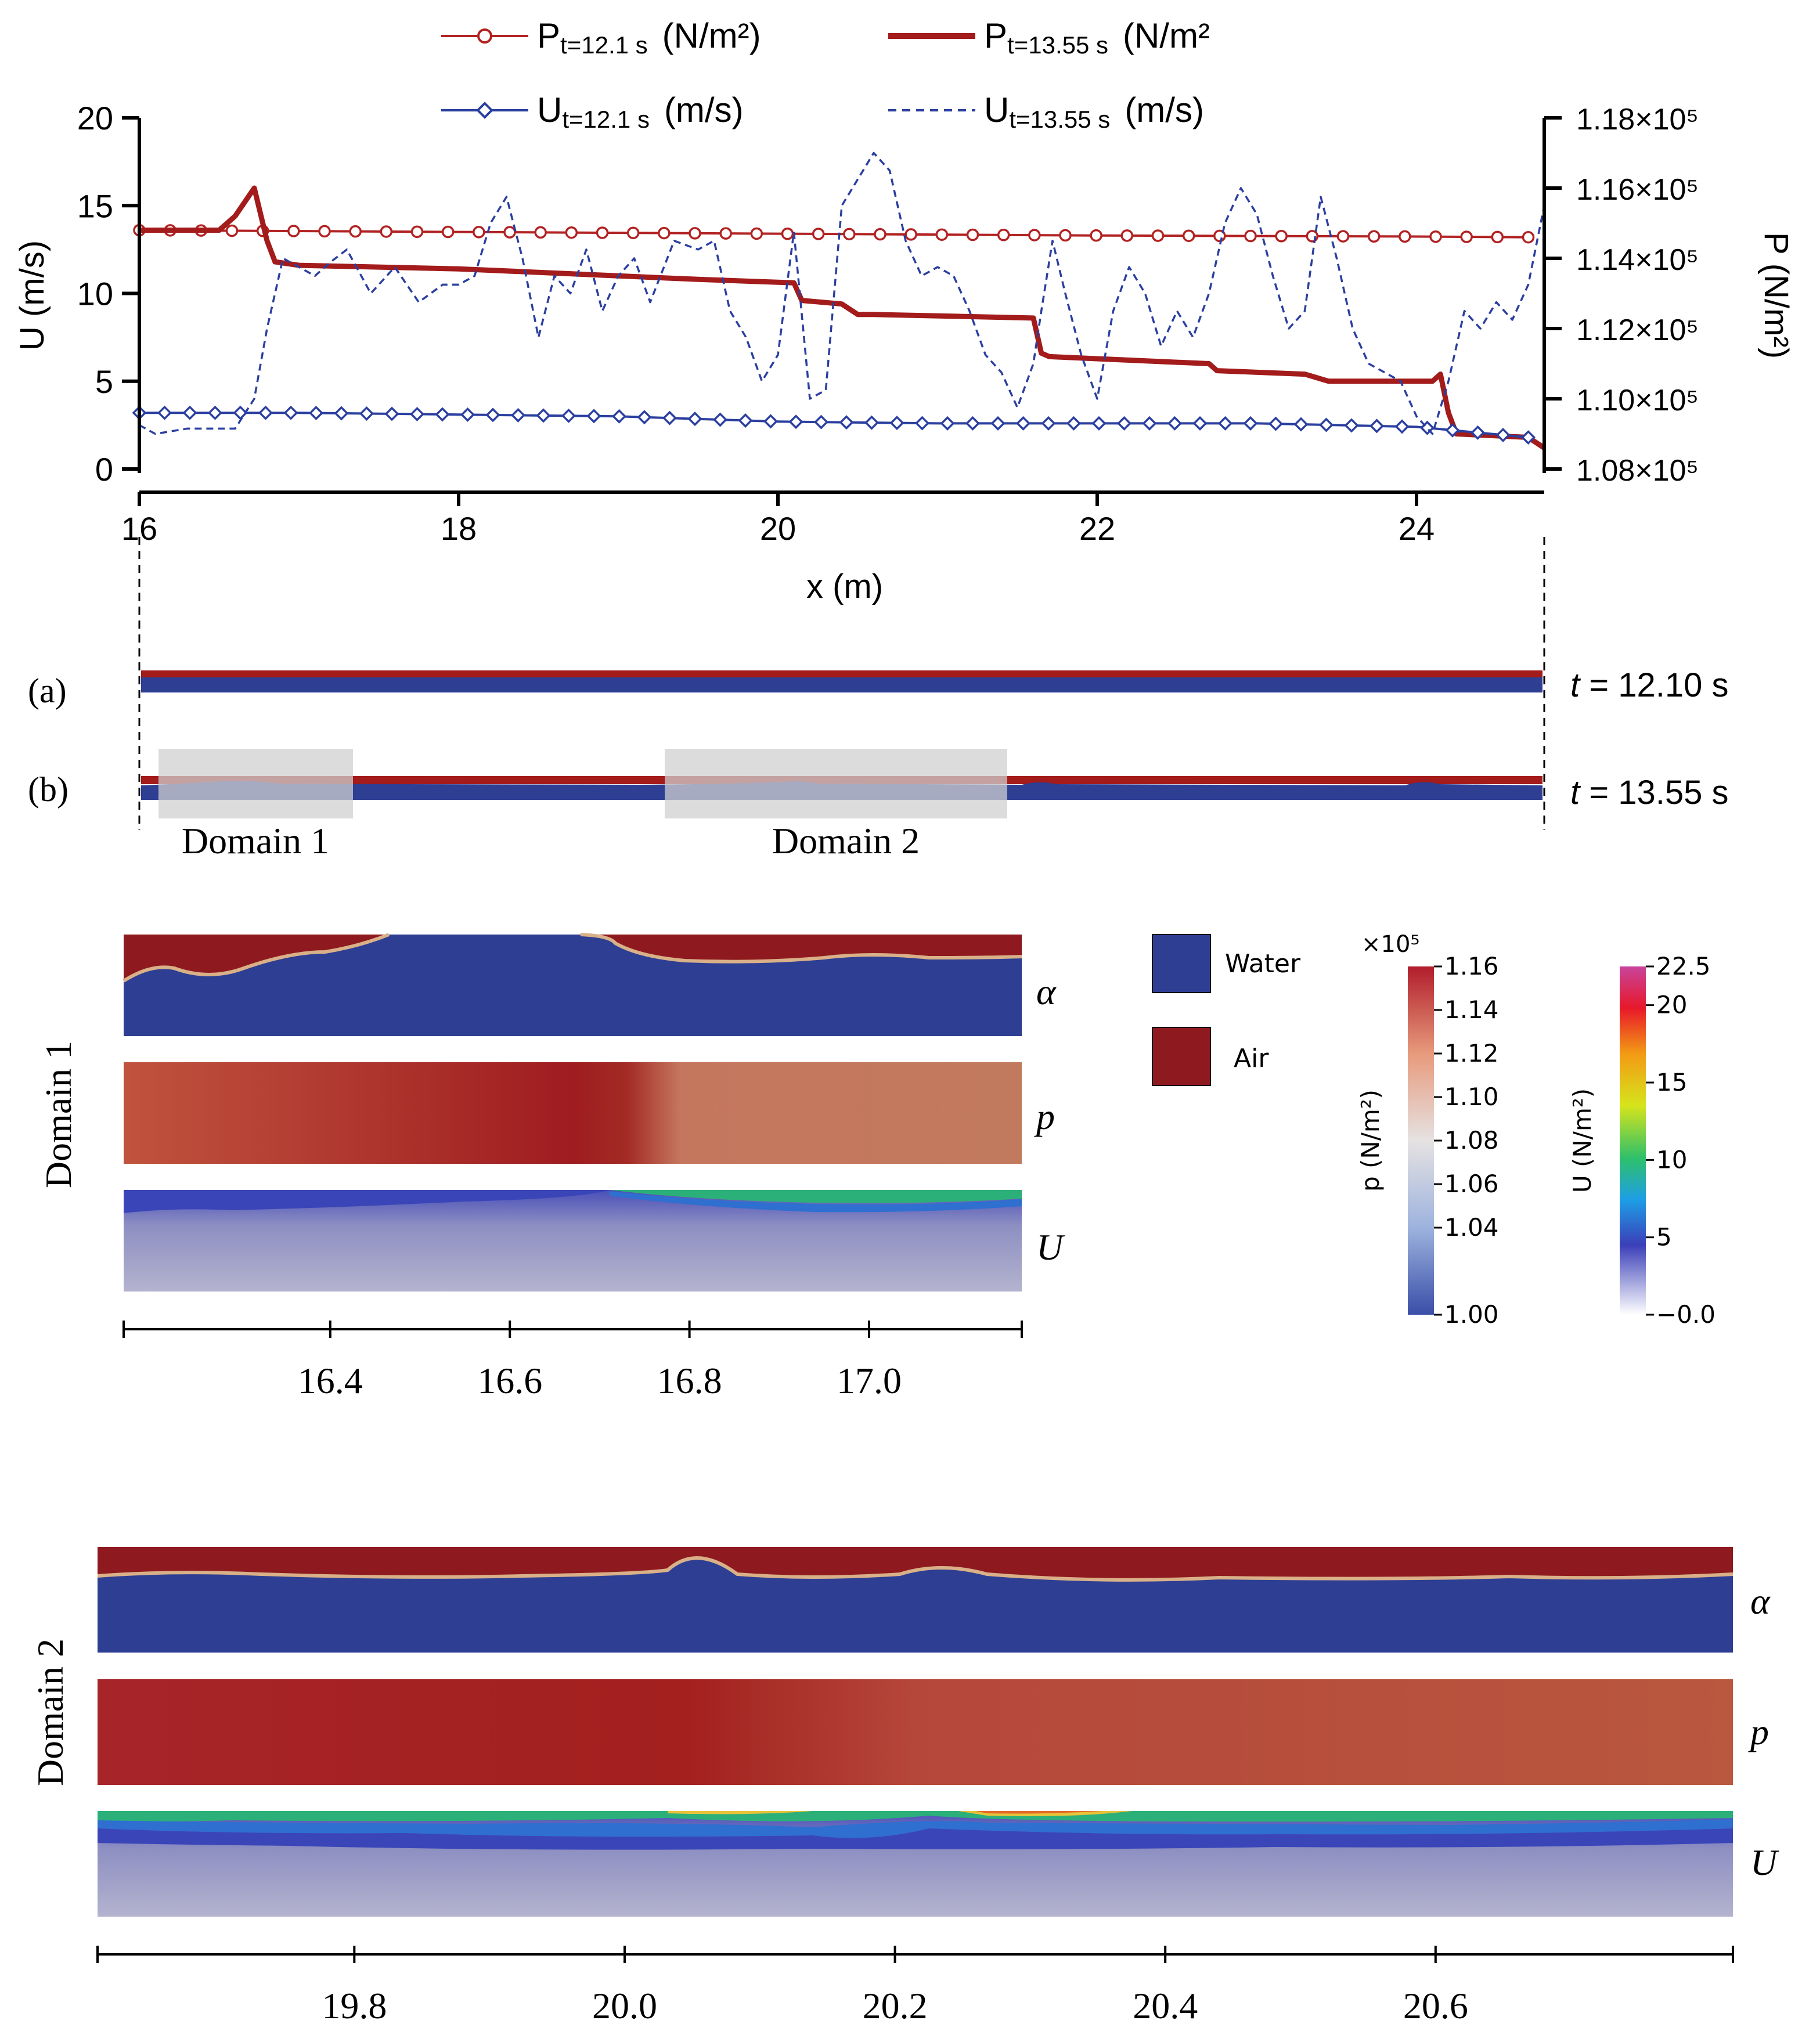  What do you see at coordinates (1683, 966) in the screenshot?
I see `velocity-colorbar-tick-label: 22.5` at bounding box center [1683, 966].